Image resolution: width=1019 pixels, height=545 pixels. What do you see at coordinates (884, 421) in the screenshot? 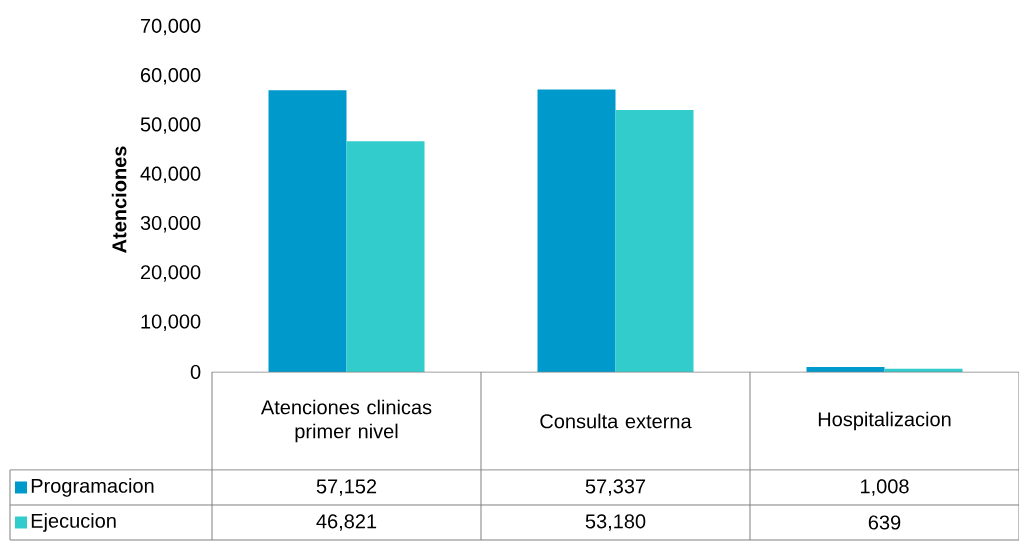
I see `x-tick-label: Hospitalizacion` at bounding box center [884, 421].